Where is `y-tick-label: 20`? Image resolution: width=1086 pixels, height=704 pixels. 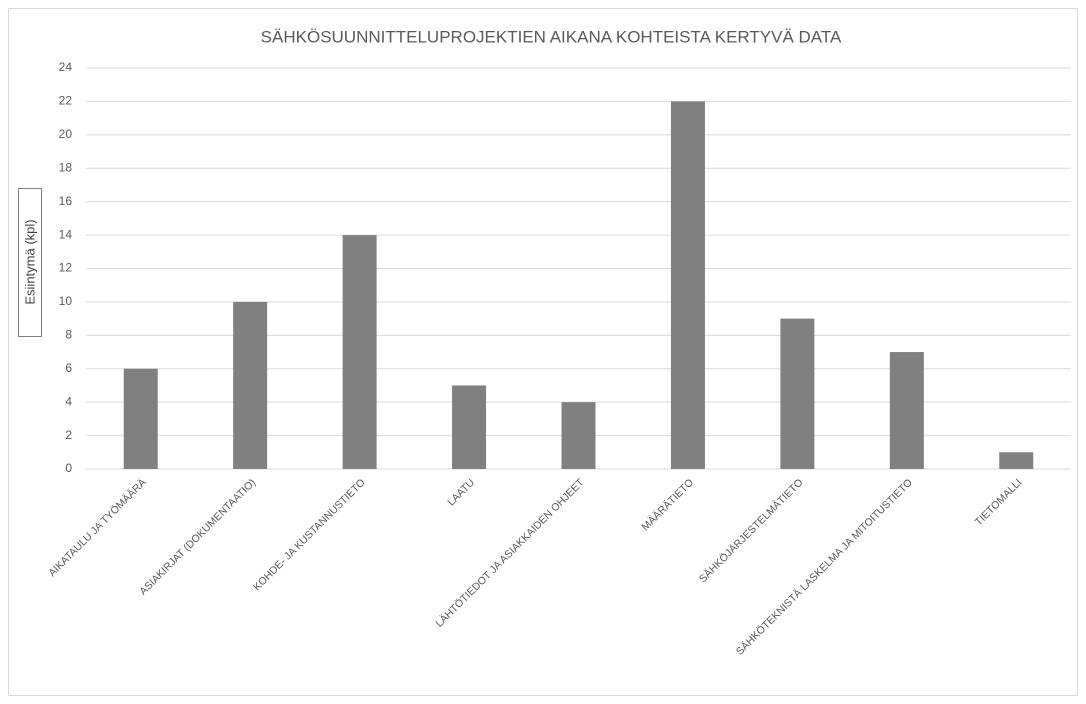 y-tick-label: 20 is located at coordinates (66, 134).